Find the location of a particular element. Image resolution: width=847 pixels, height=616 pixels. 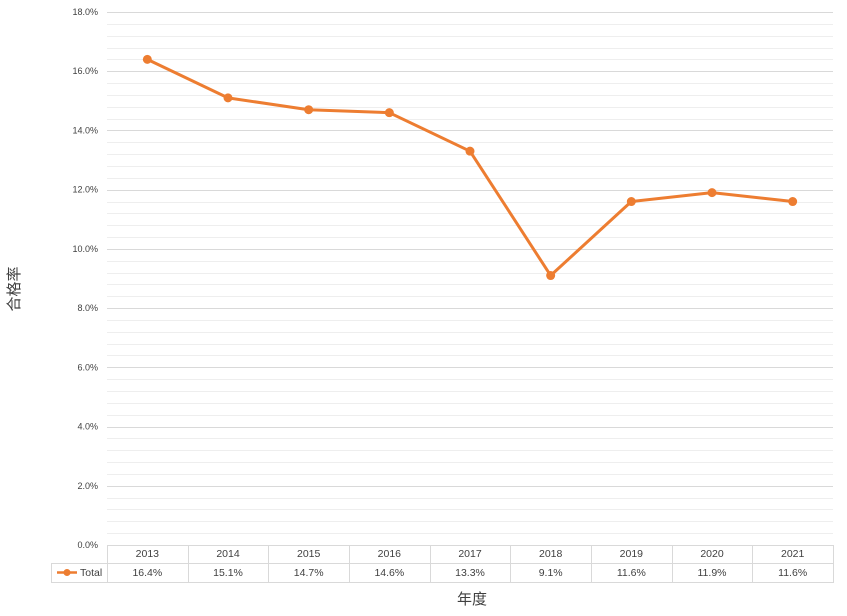

y-tick-label: 0.0% is located at coordinates (87, 545).